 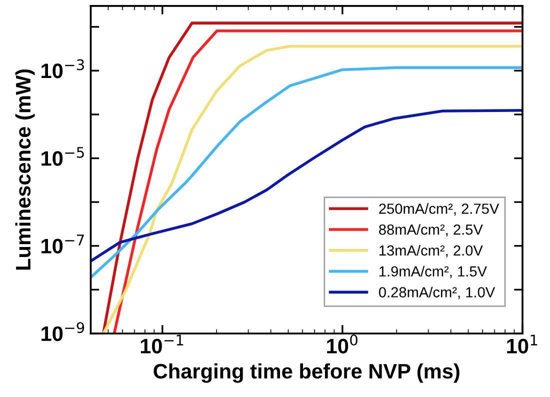 What do you see at coordinates (25, 169) in the screenshot?
I see `y-axis-title: Luminescence (mW)` at bounding box center [25, 169].